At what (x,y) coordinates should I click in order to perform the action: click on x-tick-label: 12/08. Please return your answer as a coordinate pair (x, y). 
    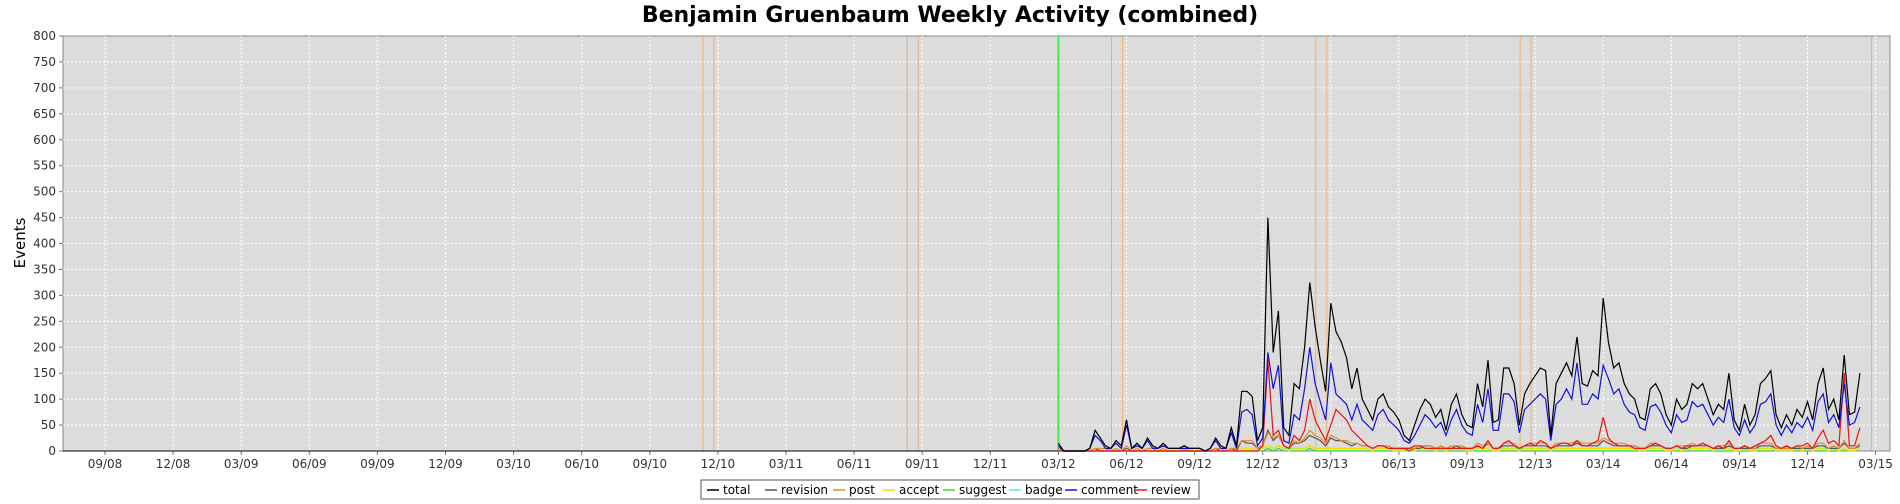
    Looking at the image, I should click on (173, 464).